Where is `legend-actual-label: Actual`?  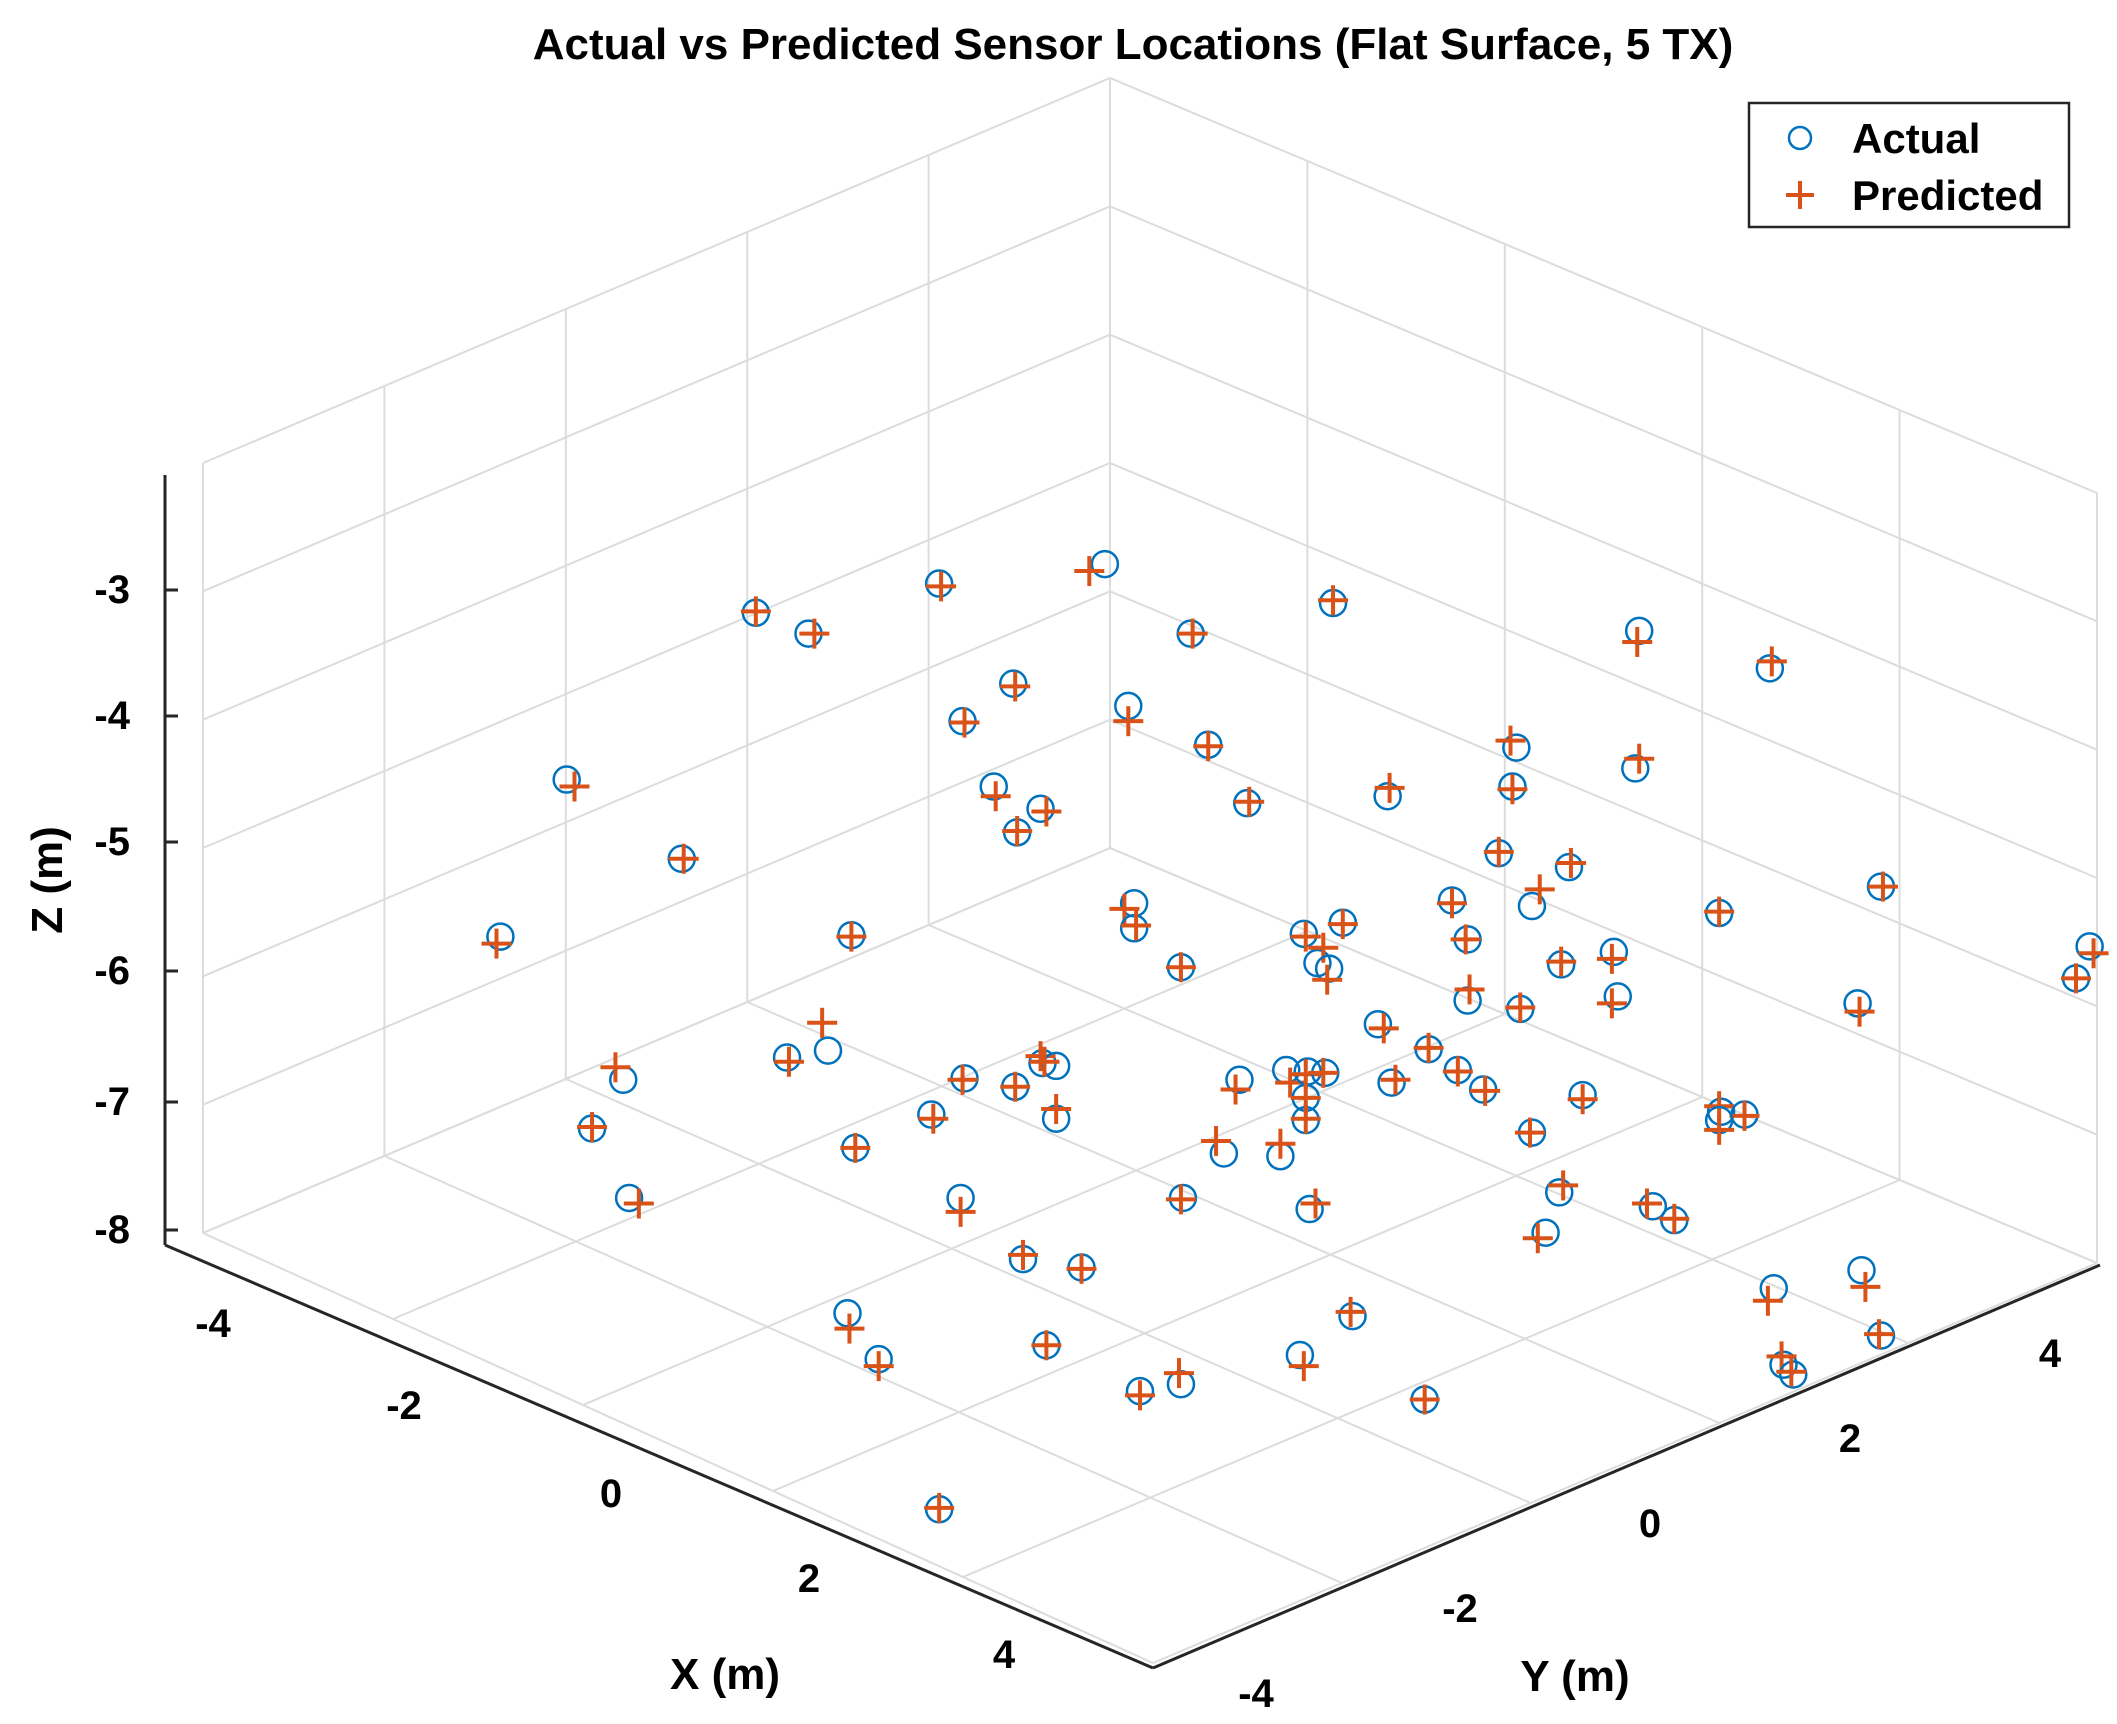
legend-actual-label: Actual is located at coordinates (1916, 138).